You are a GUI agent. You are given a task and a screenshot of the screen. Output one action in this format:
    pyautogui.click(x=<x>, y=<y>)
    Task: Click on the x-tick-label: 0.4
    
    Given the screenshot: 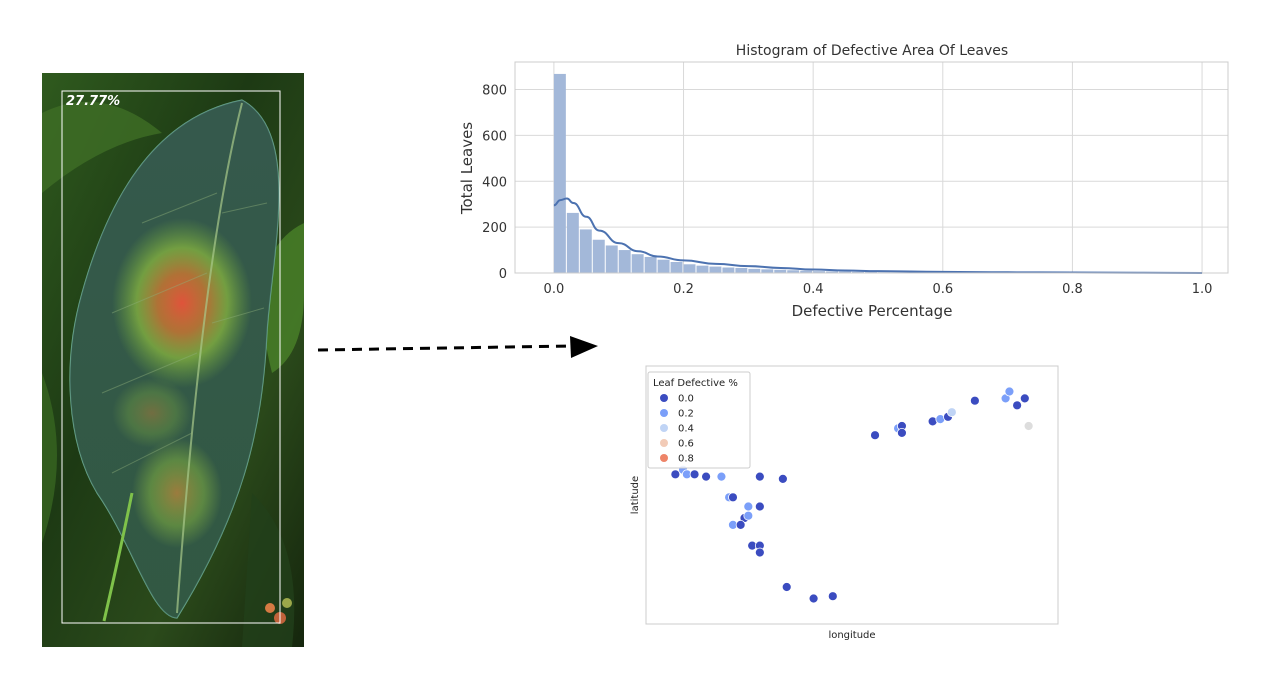 What is the action you would take?
    pyautogui.click(x=813, y=289)
    